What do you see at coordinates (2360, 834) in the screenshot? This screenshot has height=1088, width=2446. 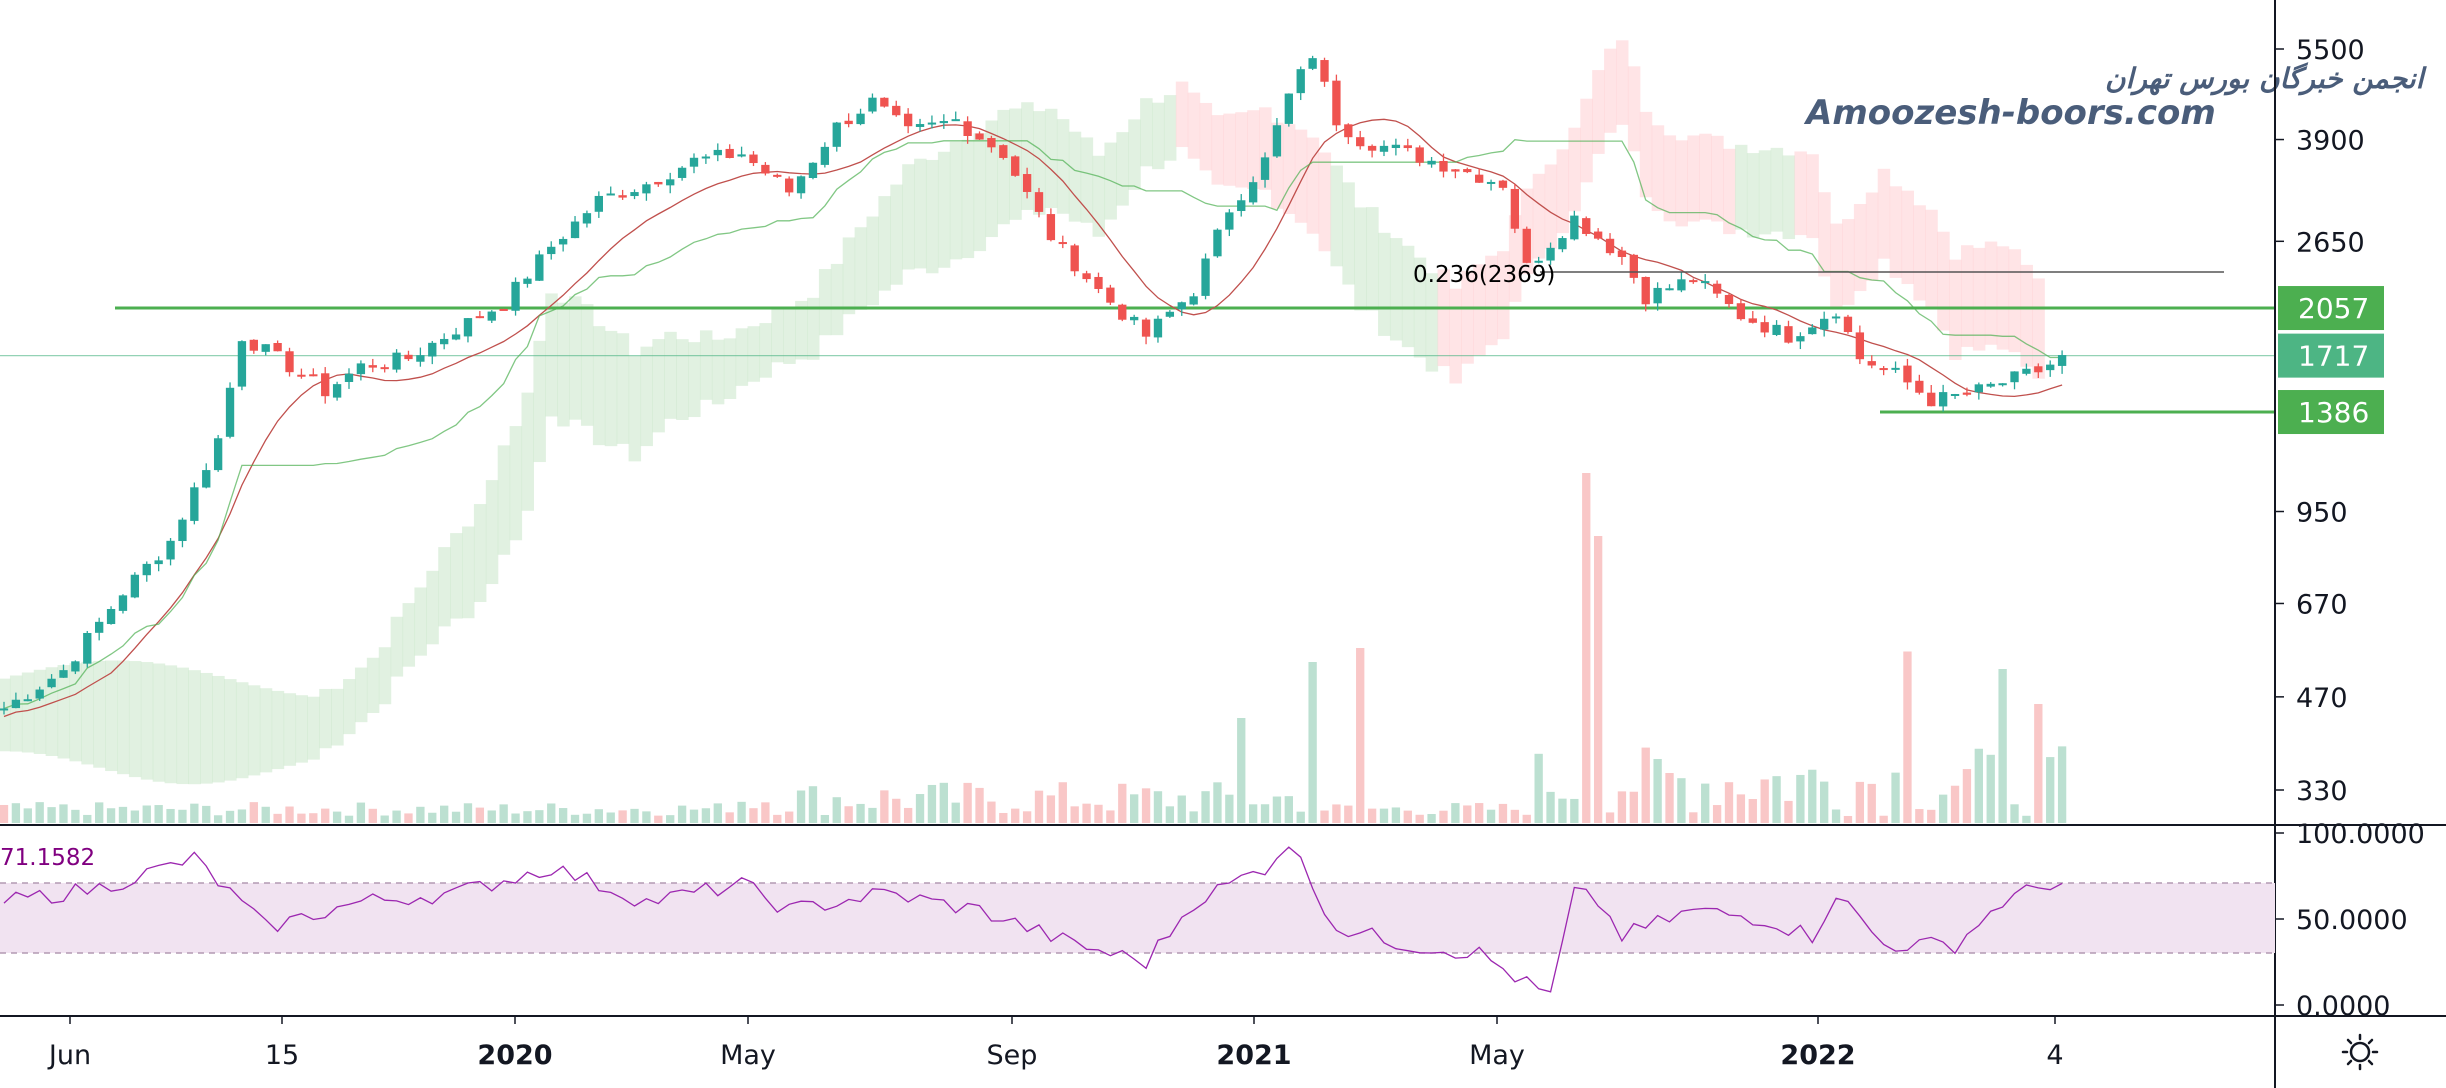 I see `rsi-tick-label: 100.0000` at bounding box center [2360, 834].